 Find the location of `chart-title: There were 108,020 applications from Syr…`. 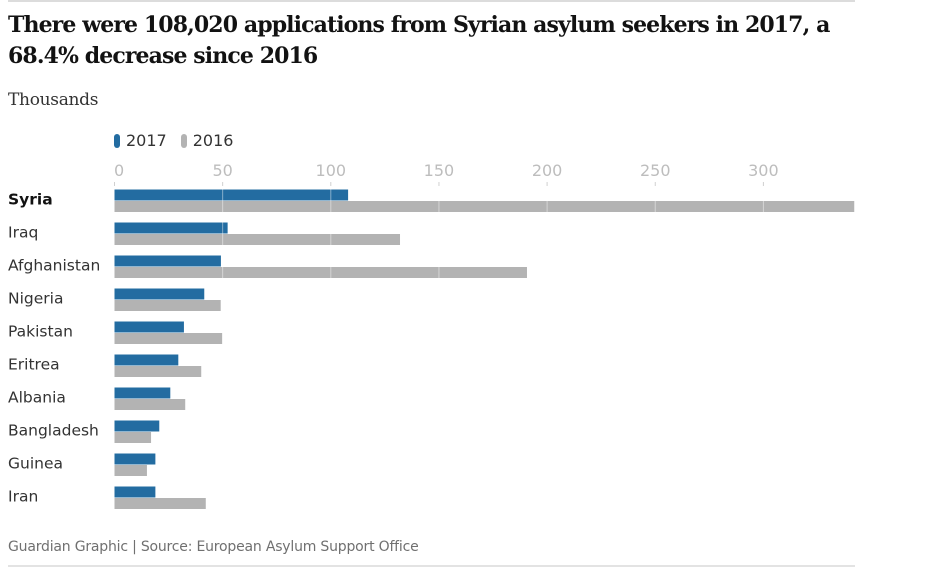

chart-title: There were 108,020 applications from Syr… is located at coordinates (419, 40).